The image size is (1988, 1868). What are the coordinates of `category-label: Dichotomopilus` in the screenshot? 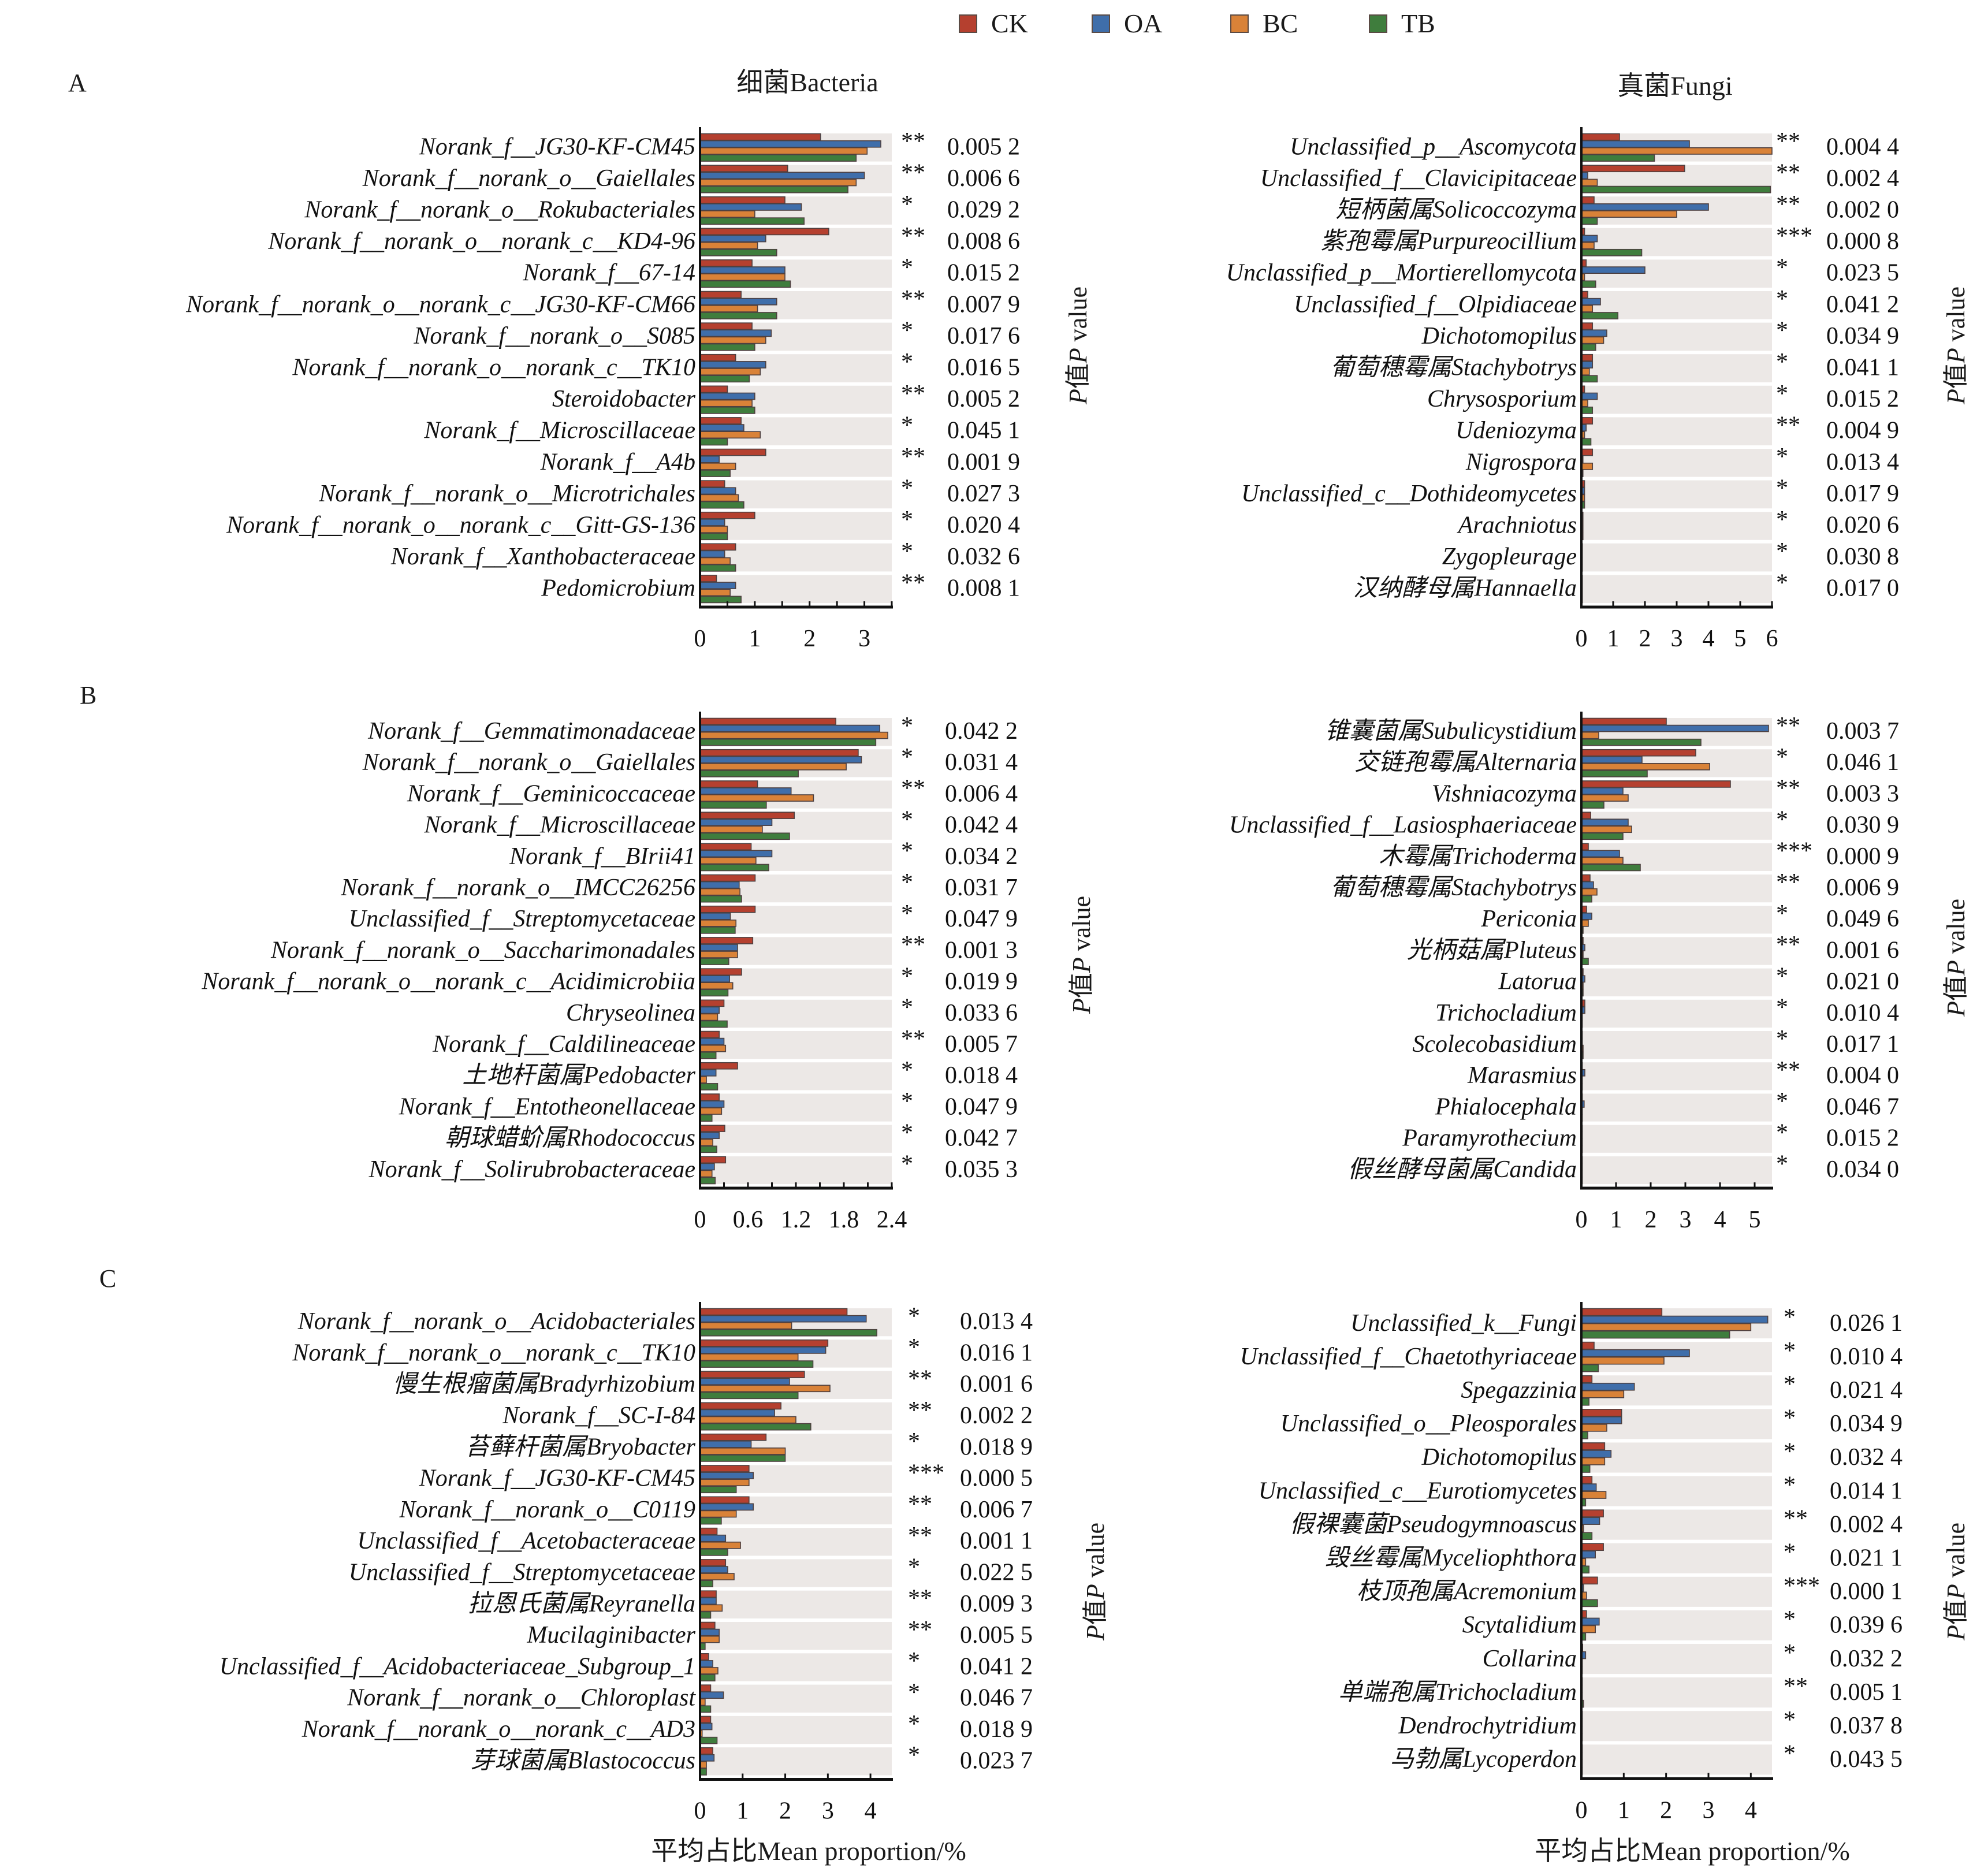 It's located at (1499, 336).